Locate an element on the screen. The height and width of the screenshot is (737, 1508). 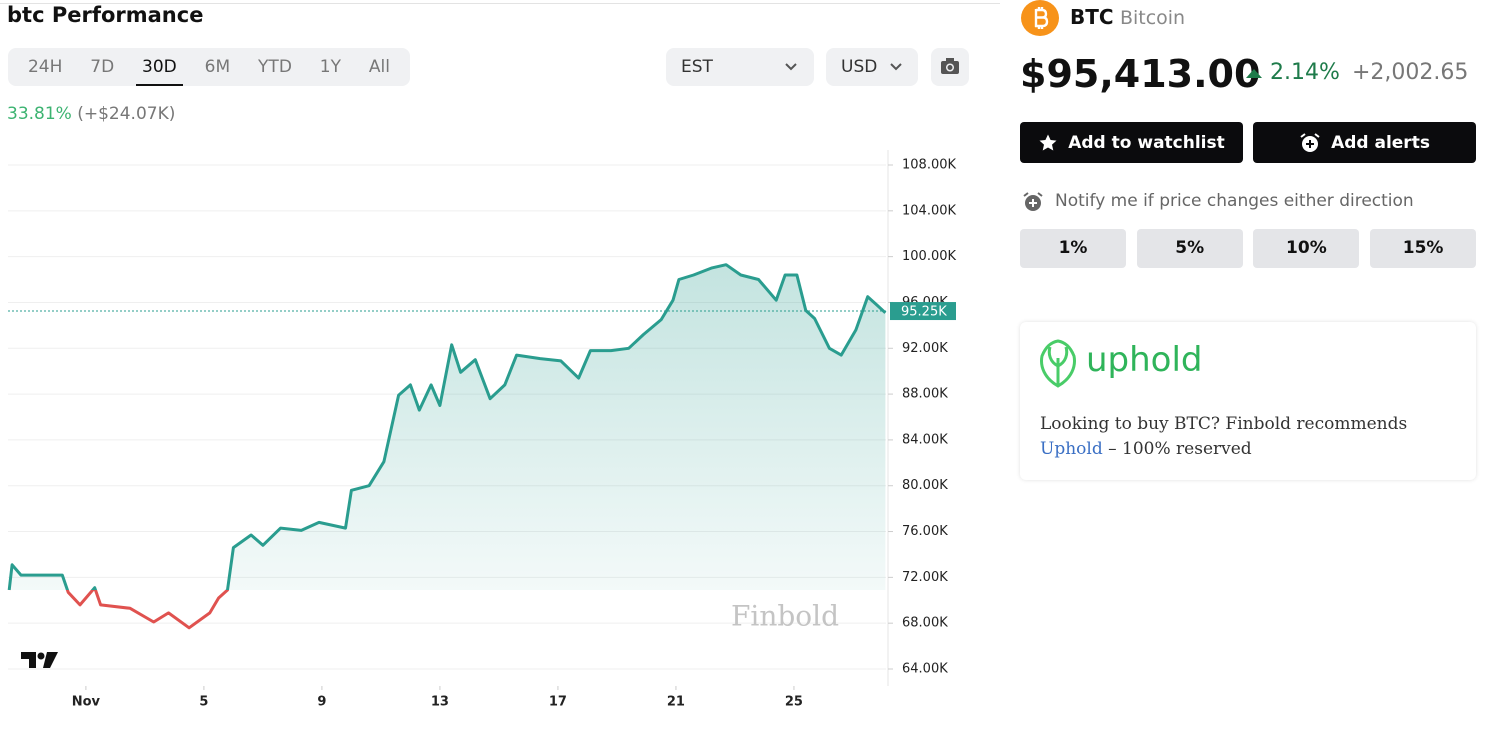
asset-heading: BTC Bitcoin is located at coordinates (1127, 17).